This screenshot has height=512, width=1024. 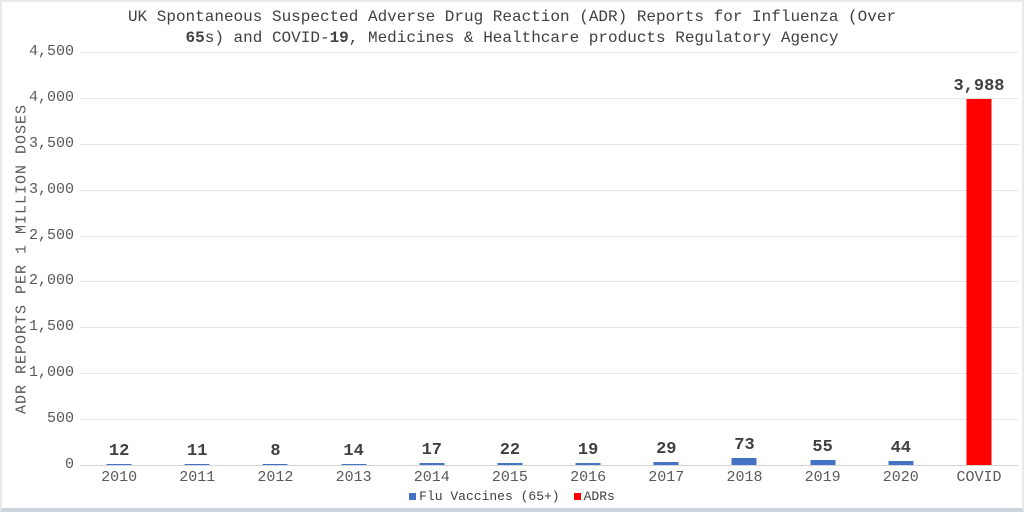 I want to click on x-axis-label-covid: COVID, so click(x=979, y=477).